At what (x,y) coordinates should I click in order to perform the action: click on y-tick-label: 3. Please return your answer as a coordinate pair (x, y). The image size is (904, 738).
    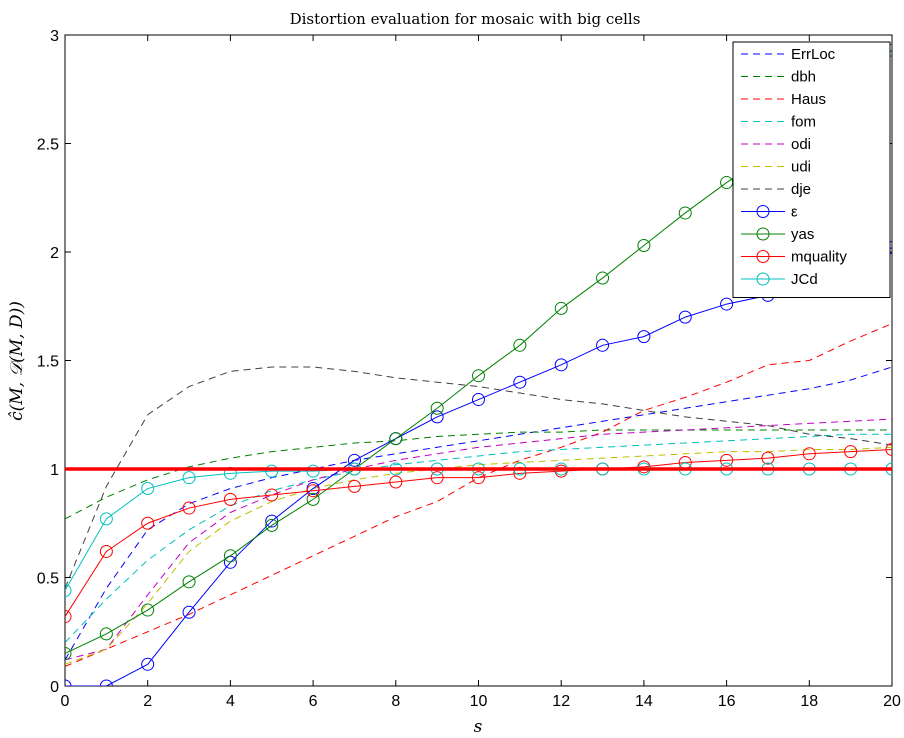
    Looking at the image, I should click on (54, 36).